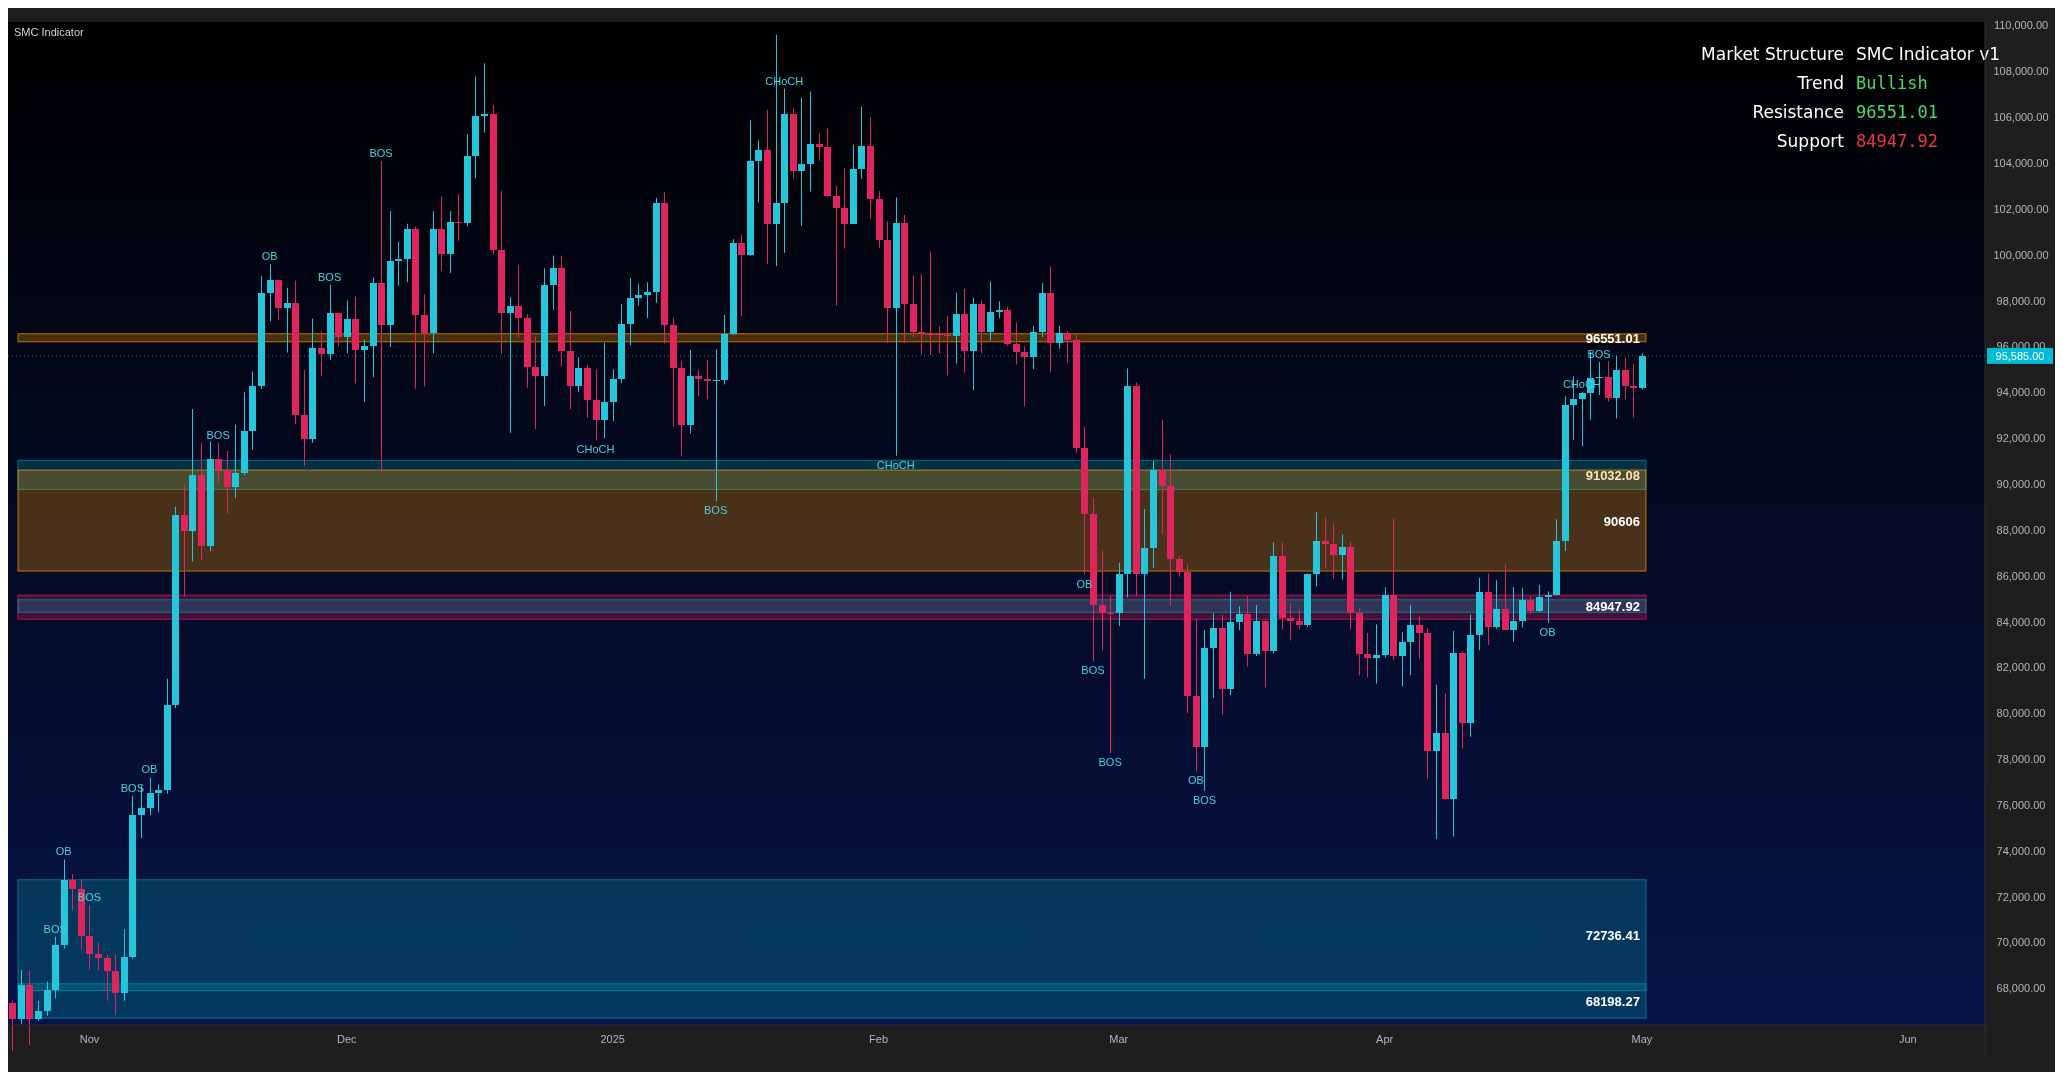  I want to click on y-tick-label: 80,000.00, so click(2021, 713).